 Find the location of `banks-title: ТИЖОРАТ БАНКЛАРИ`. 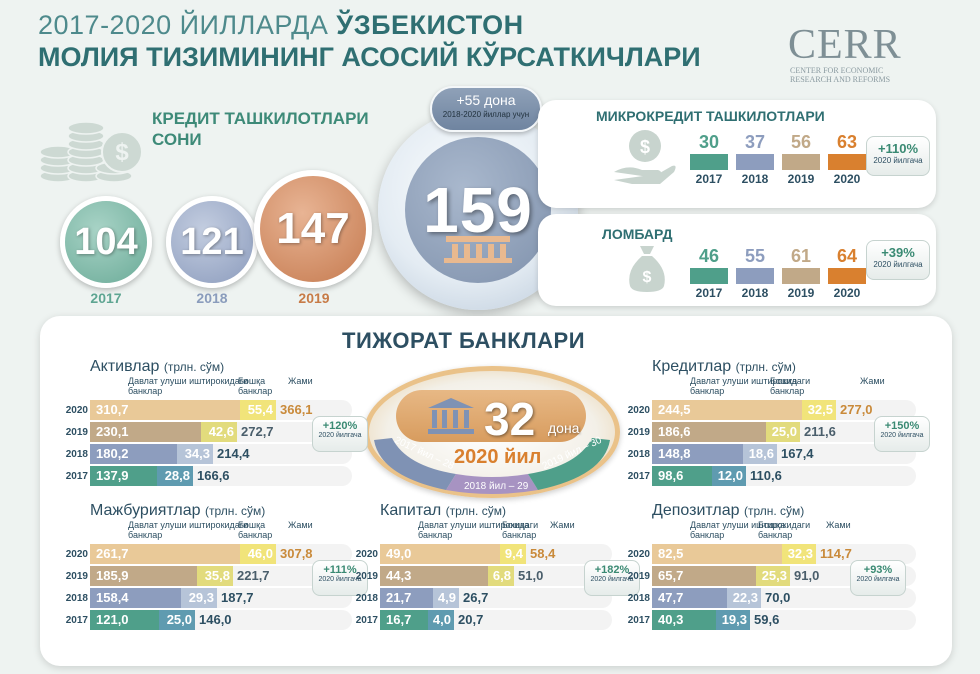

banks-title: ТИЖОРАТ БАНКЛАРИ is located at coordinates (464, 340).